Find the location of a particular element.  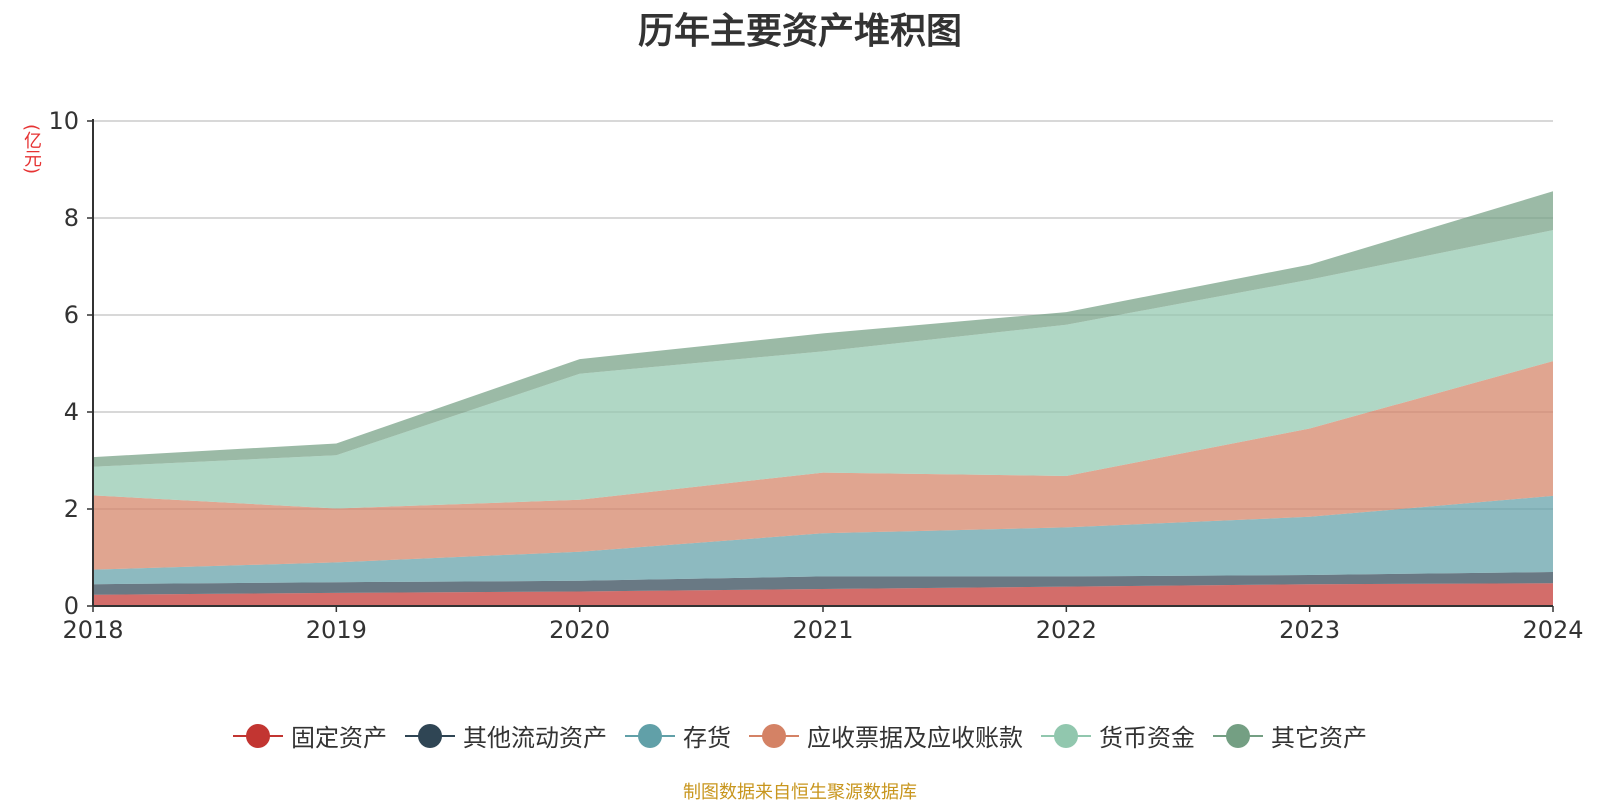

legend-label: 货币资金 is located at coordinates (1147, 738).